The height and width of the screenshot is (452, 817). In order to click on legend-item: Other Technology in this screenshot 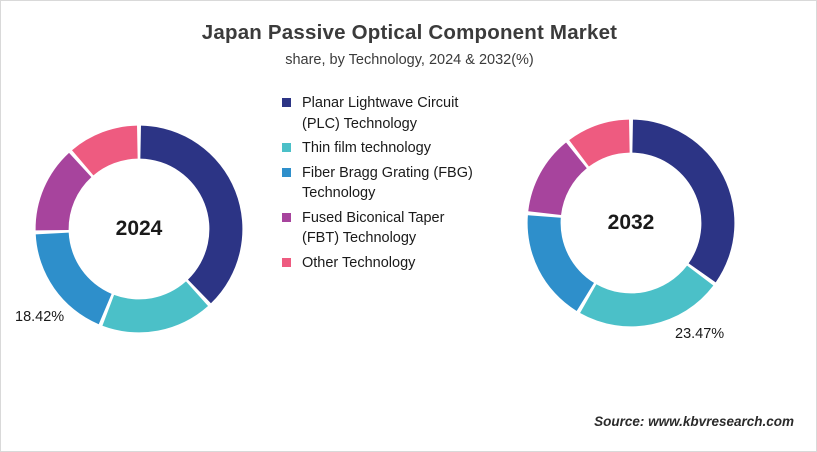, I will do `click(382, 263)`.